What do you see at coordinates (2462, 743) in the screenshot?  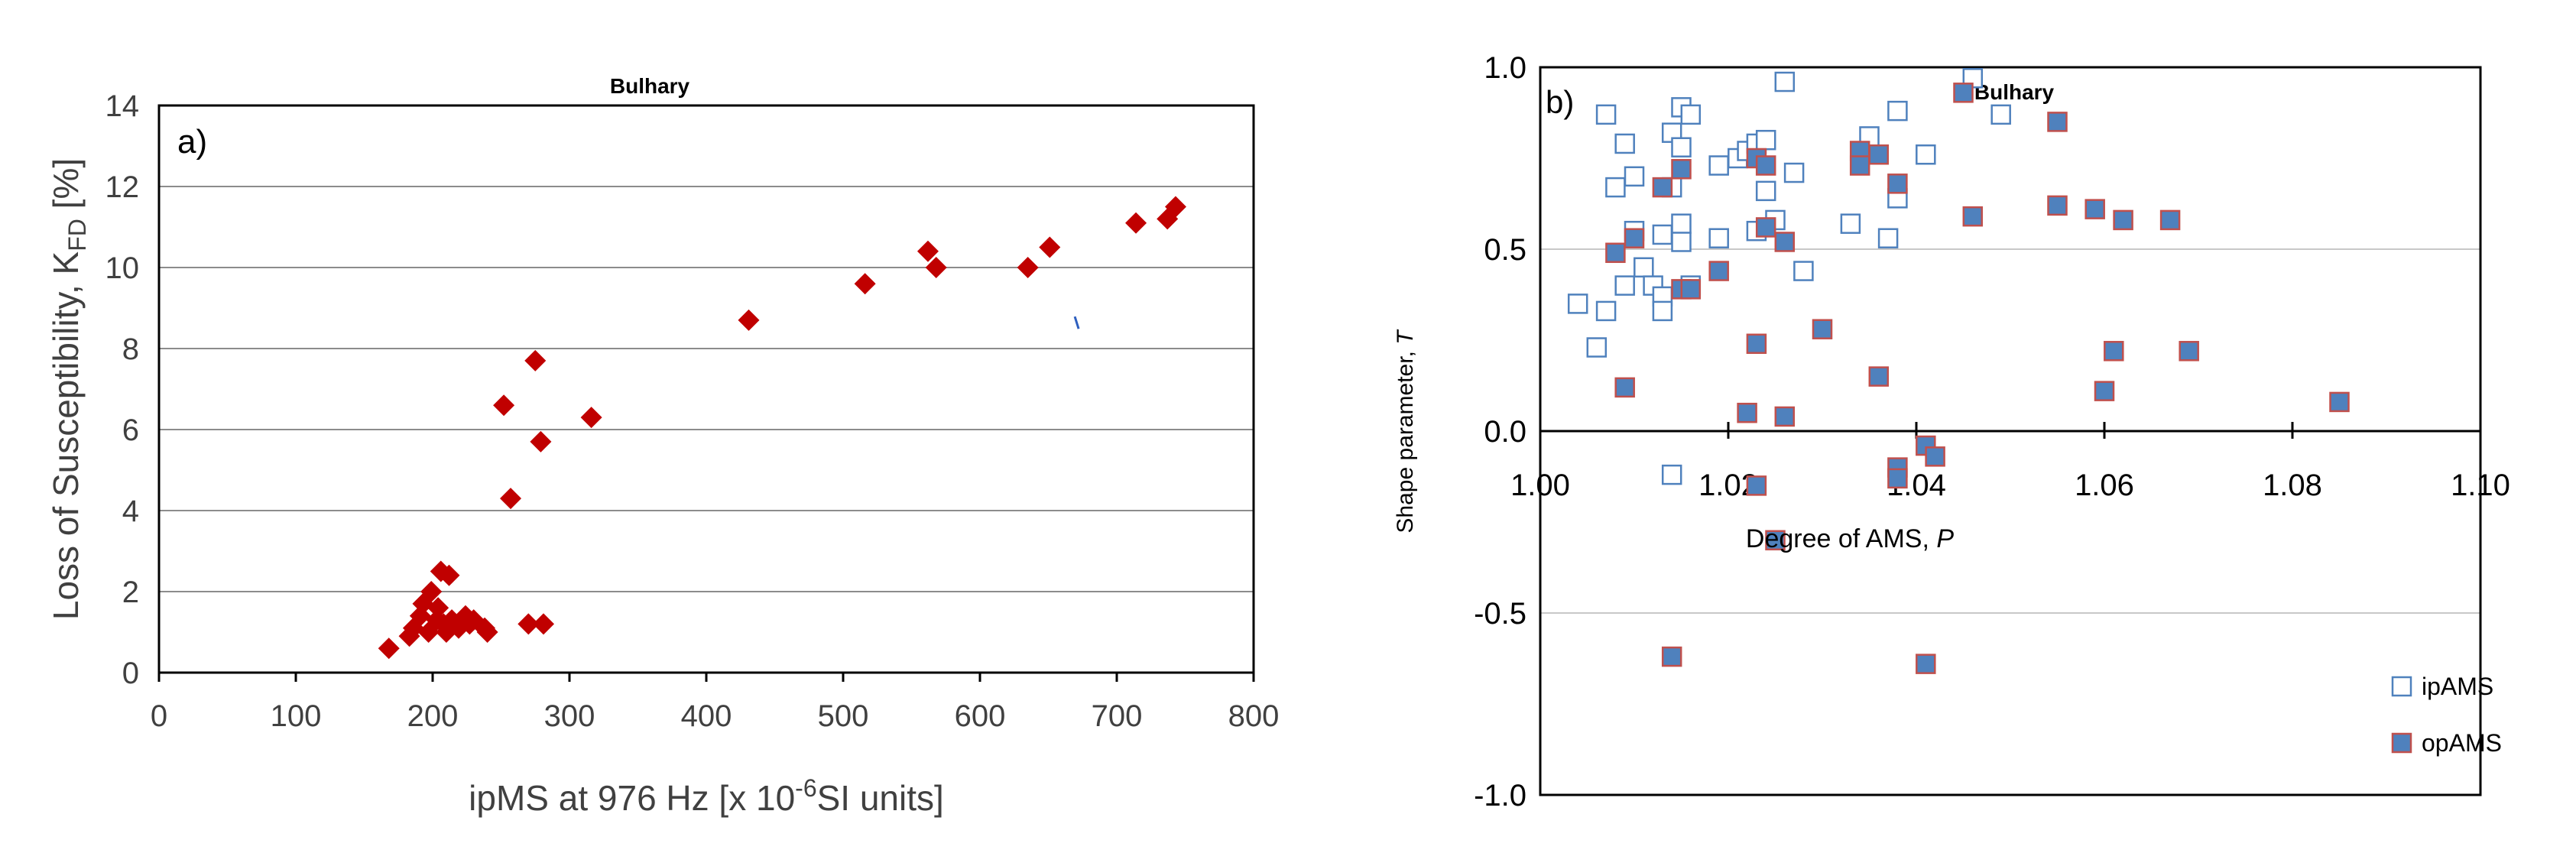 I see `legend-opams-label: opAMS` at bounding box center [2462, 743].